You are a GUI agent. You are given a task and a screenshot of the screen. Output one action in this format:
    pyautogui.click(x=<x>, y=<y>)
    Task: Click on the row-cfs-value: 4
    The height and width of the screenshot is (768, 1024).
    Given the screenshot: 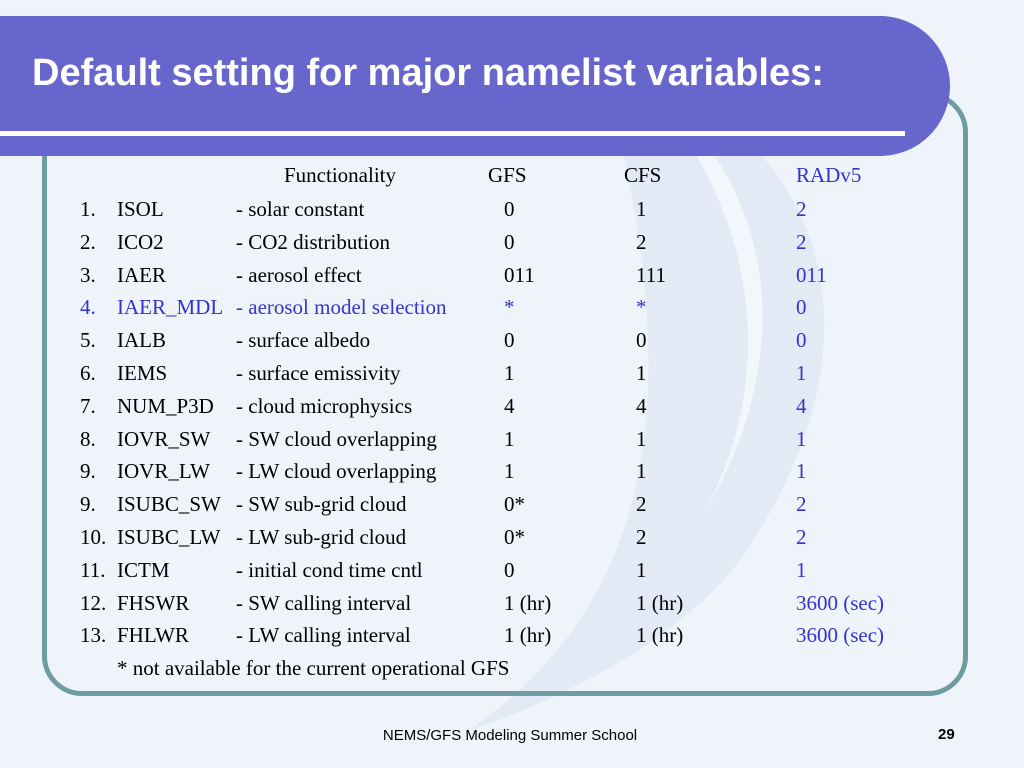 What is the action you would take?
    pyautogui.click(x=641, y=405)
    